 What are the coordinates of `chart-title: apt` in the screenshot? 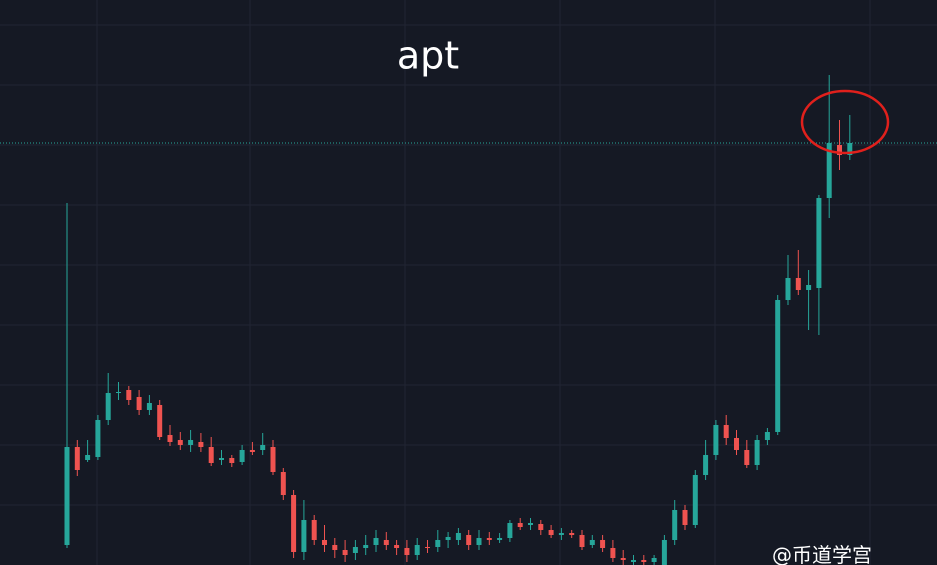 It's located at (428, 56).